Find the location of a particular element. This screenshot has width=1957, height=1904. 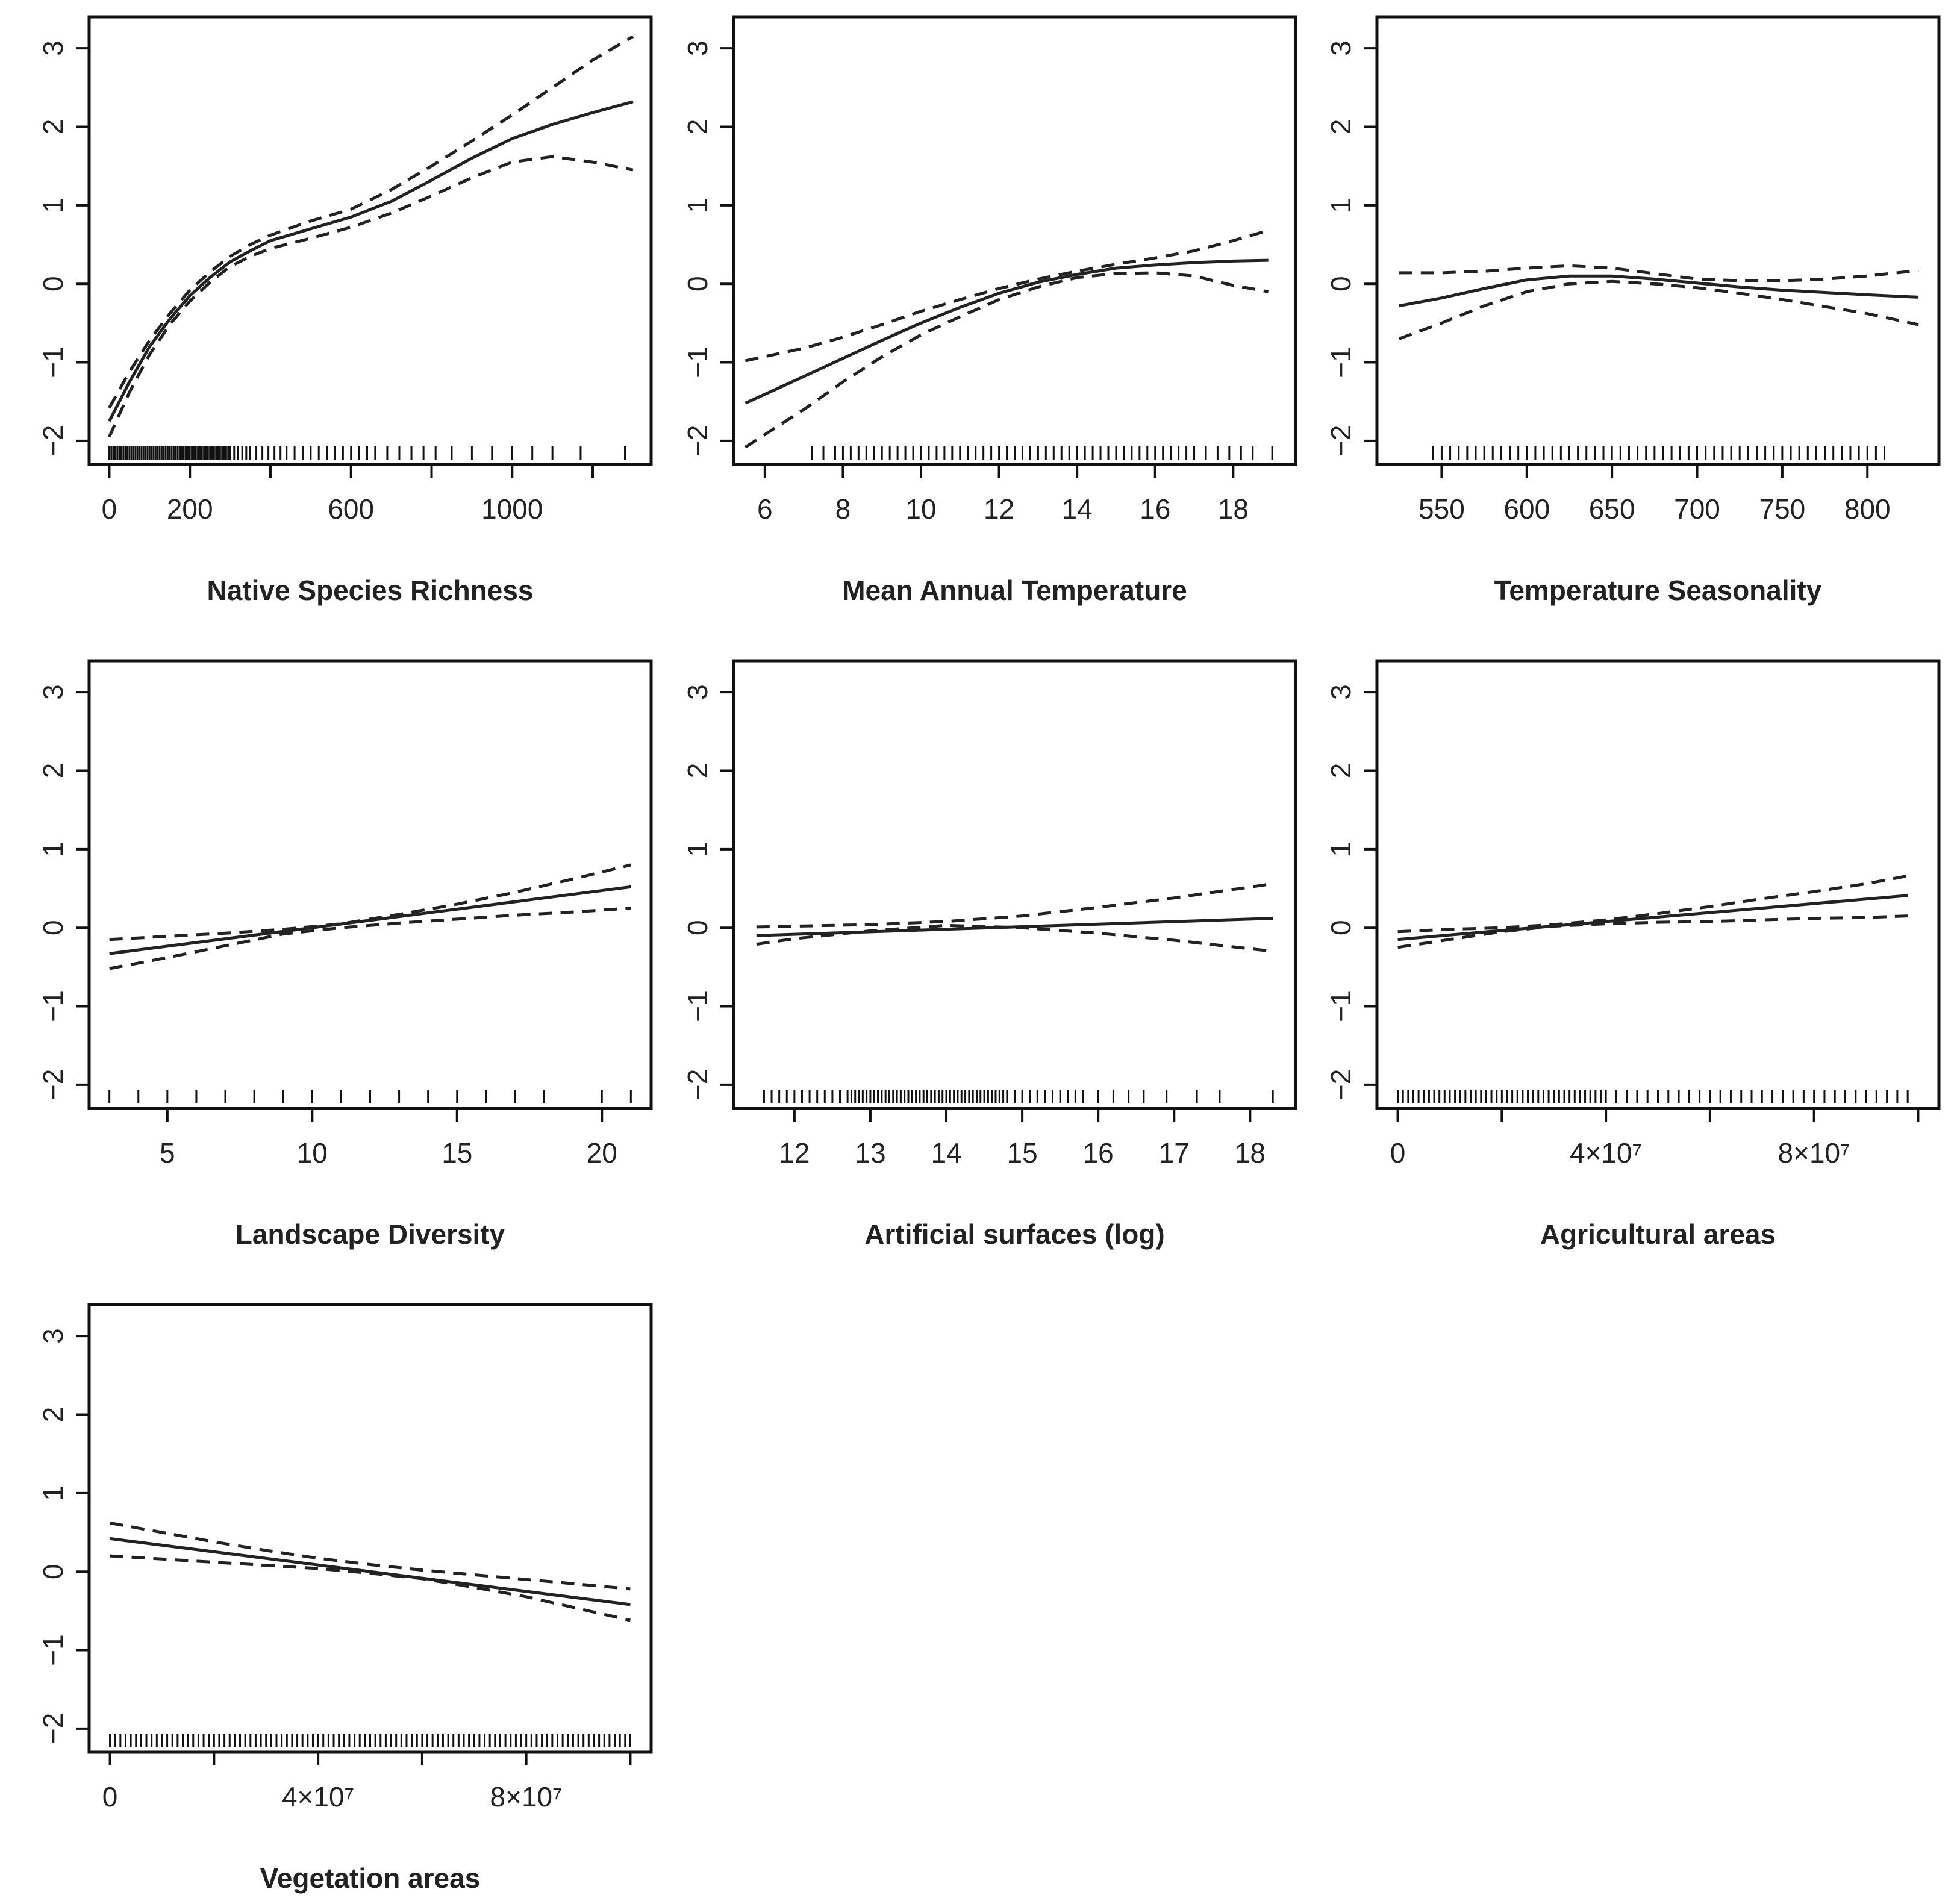

x-axis-title: Landscape Diversity is located at coordinates (370, 1235).